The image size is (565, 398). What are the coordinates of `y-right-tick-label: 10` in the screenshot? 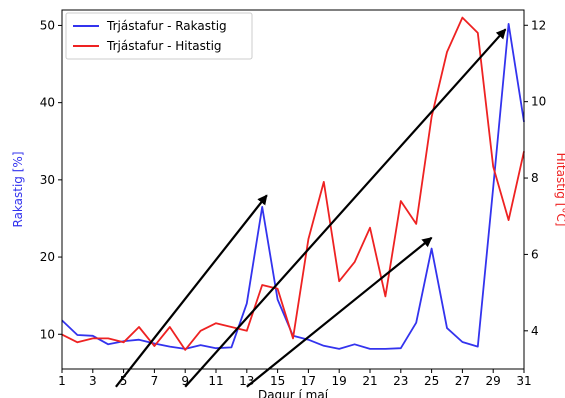 It's located at (538, 102).